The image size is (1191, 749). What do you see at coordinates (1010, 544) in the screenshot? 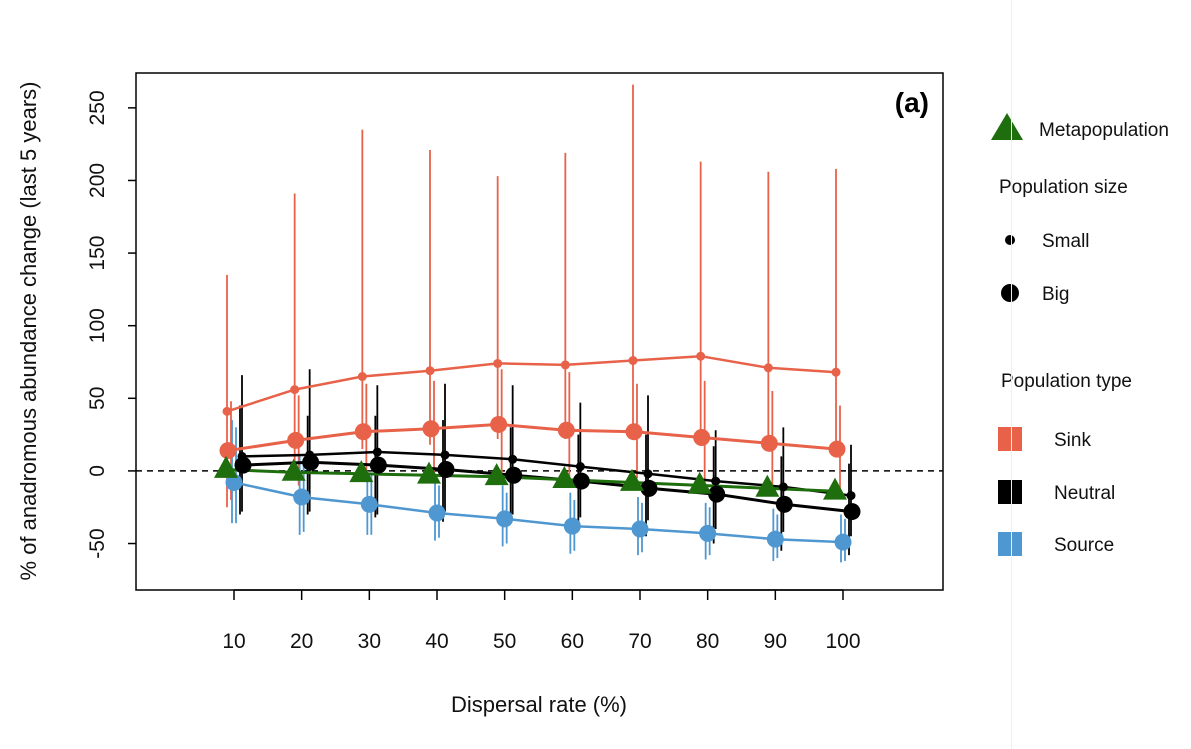
I see `legend-source-swatch` at bounding box center [1010, 544].